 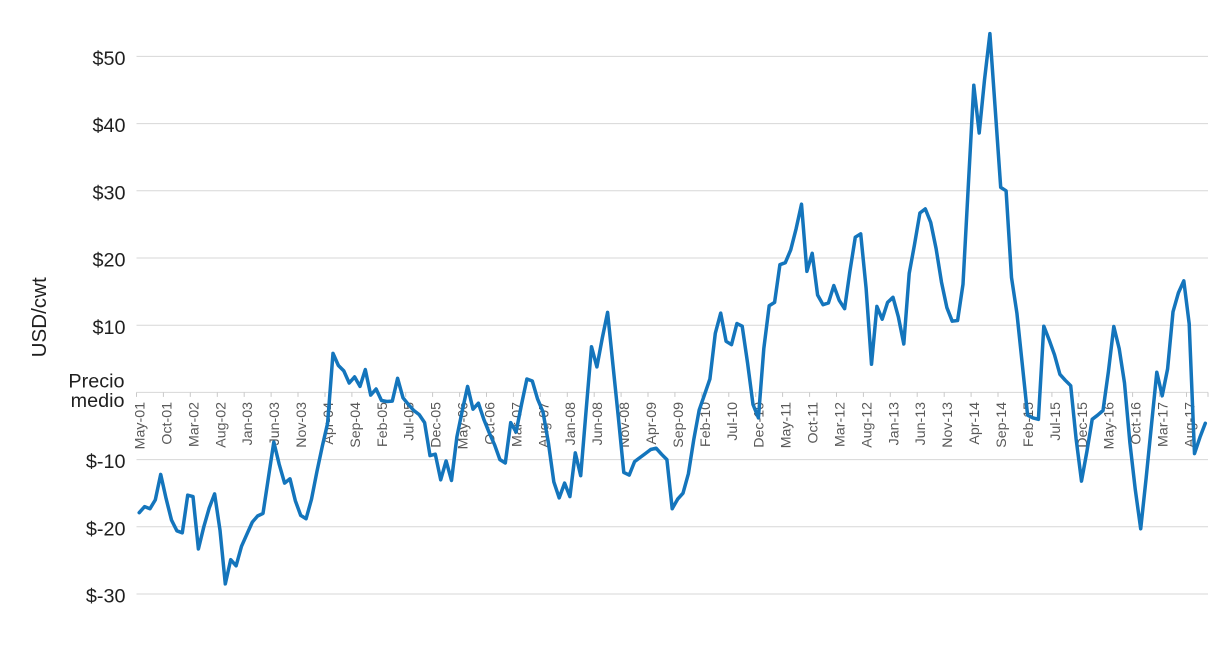 What do you see at coordinates (356, 425) in the screenshot?
I see `svg-text: Sep-04` at bounding box center [356, 425].